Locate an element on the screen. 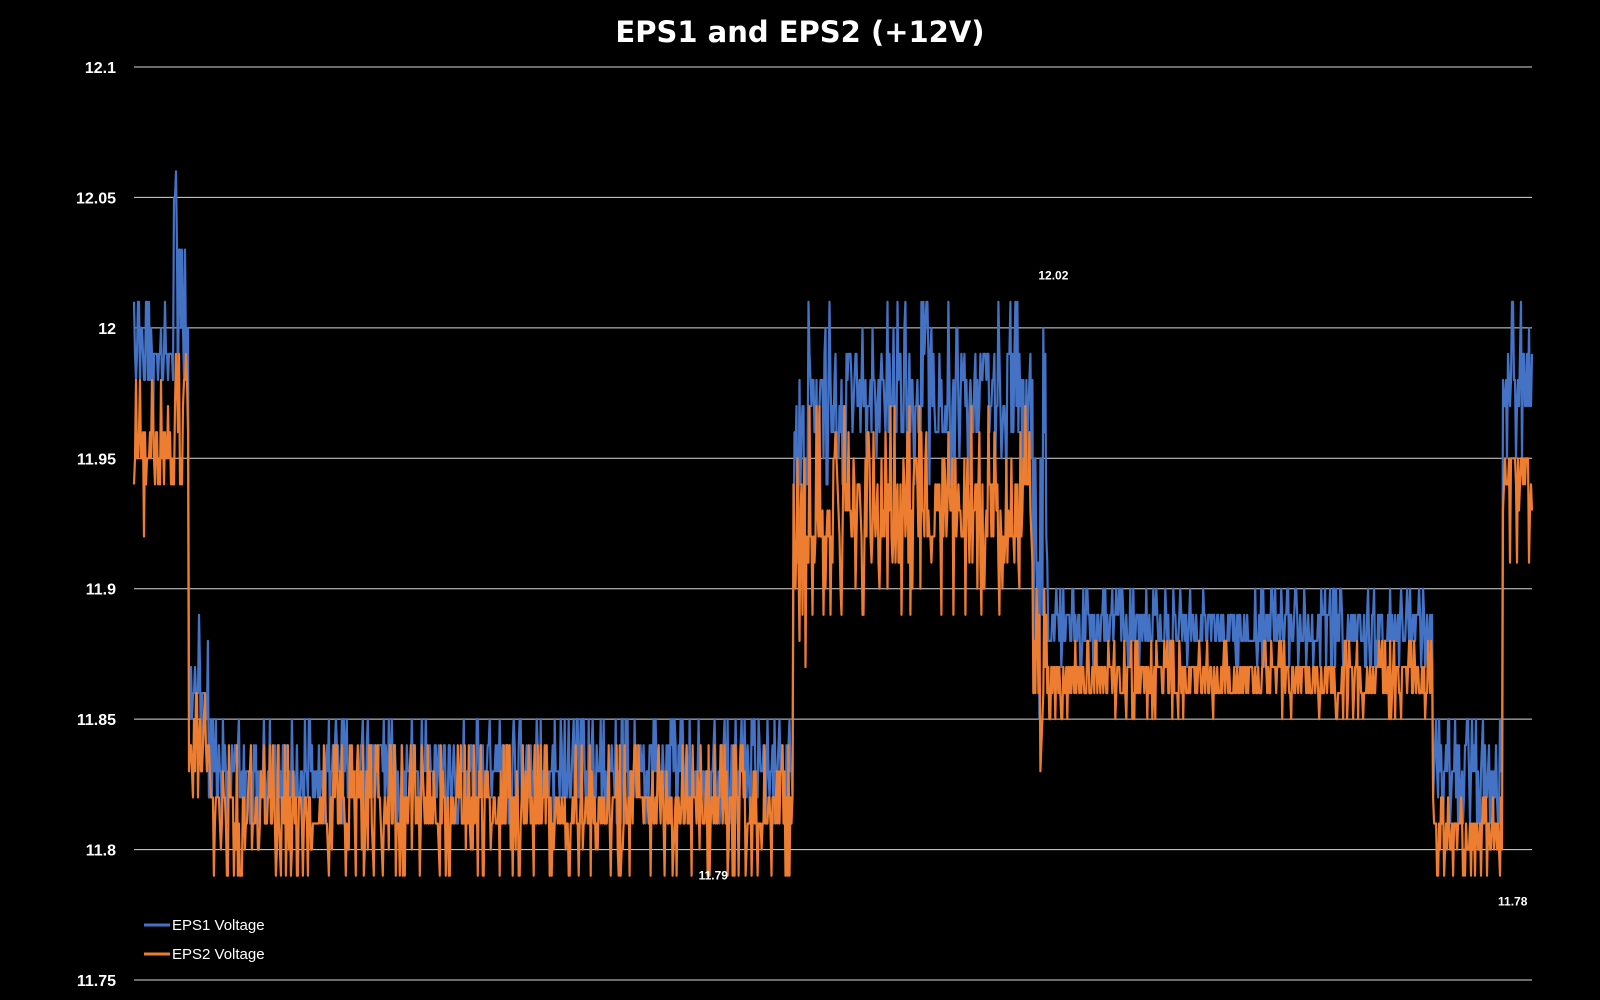 The width and height of the screenshot is (1600, 1000). y-tick-label: 11.8 is located at coordinates (101, 851).